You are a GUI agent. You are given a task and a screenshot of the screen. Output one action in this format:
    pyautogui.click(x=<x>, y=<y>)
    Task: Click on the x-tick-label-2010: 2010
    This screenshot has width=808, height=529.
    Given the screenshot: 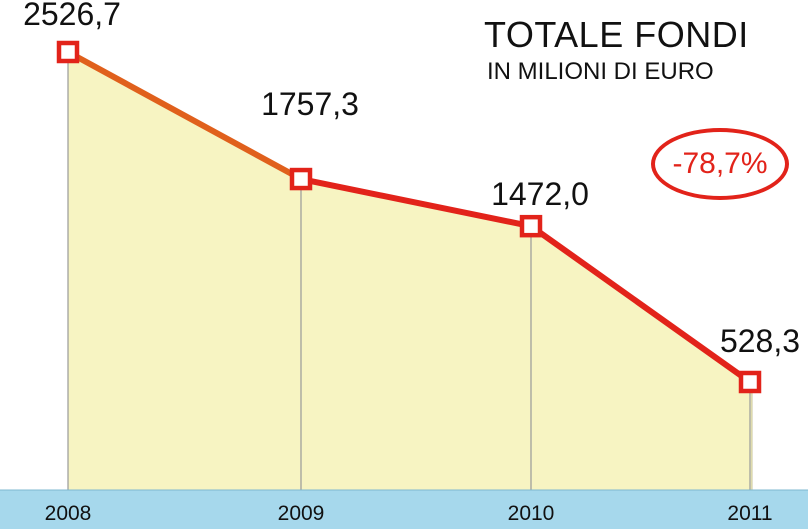 What is the action you would take?
    pyautogui.click(x=531, y=513)
    